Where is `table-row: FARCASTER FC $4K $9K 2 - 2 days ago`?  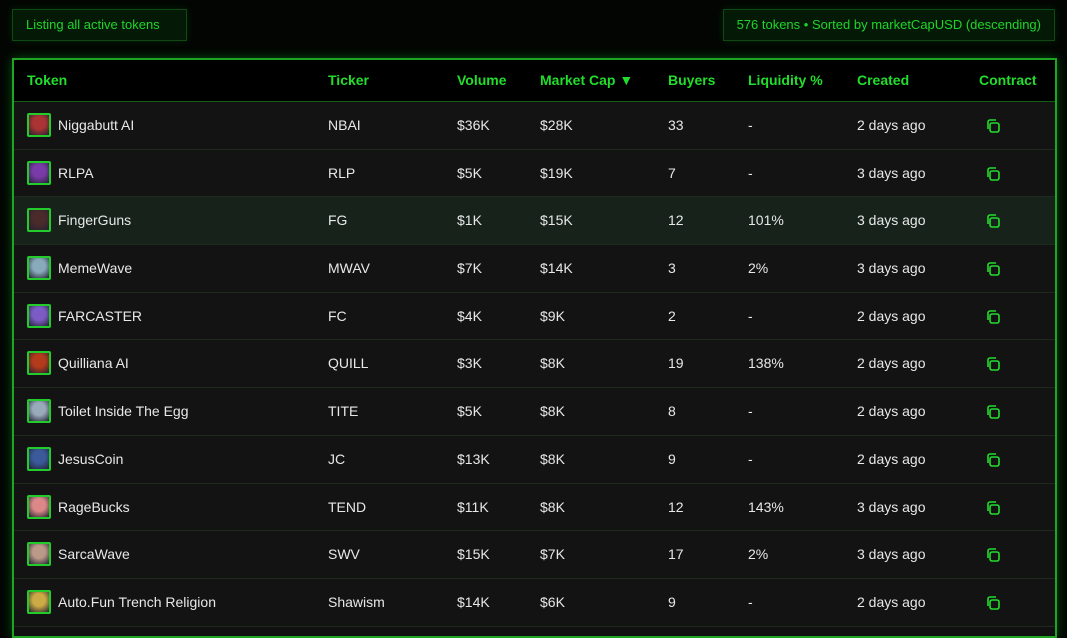 table-row: FARCASTER FC $4K $9K 2 - 2 days ago is located at coordinates (534, 316).